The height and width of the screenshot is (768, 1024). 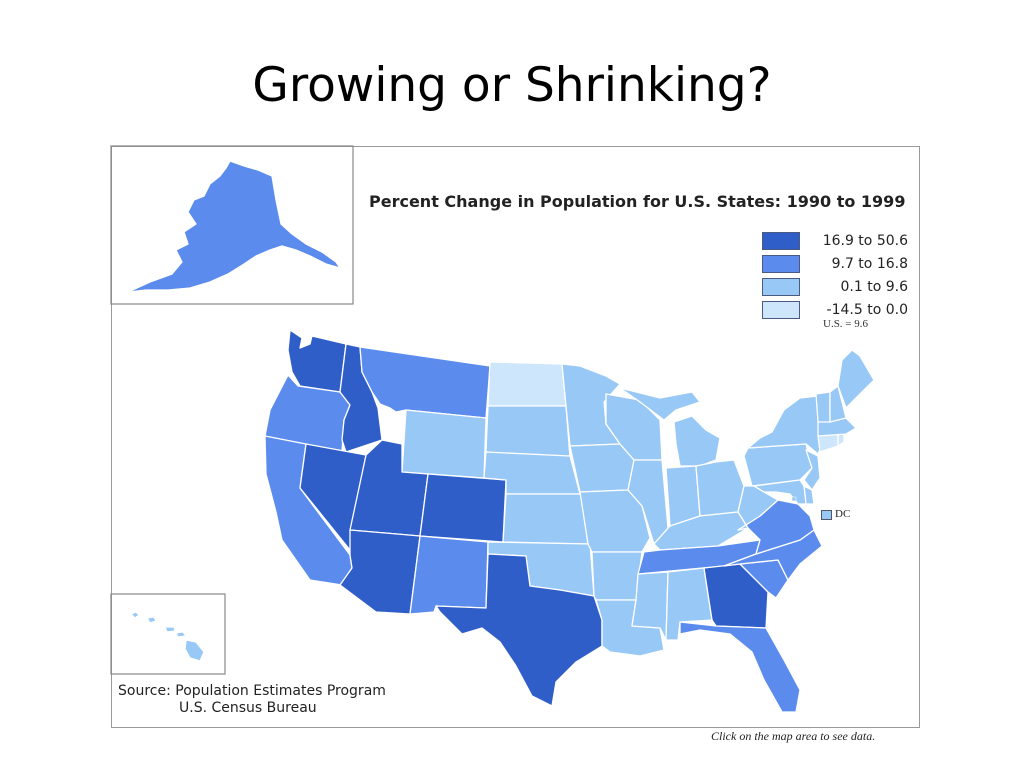 What do you see at coordinates (512, 85) in the screenshot?
I see `slide-title: Growing or Shrinking?` at bounding box center [512, 85].